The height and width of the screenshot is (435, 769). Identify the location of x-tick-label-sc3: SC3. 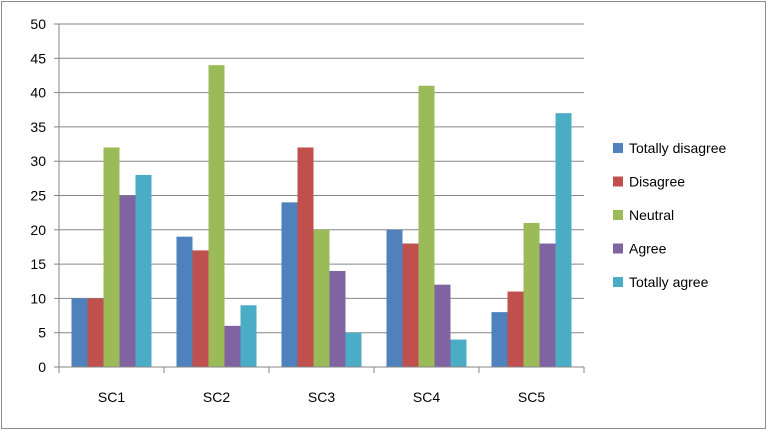
(321, 397).